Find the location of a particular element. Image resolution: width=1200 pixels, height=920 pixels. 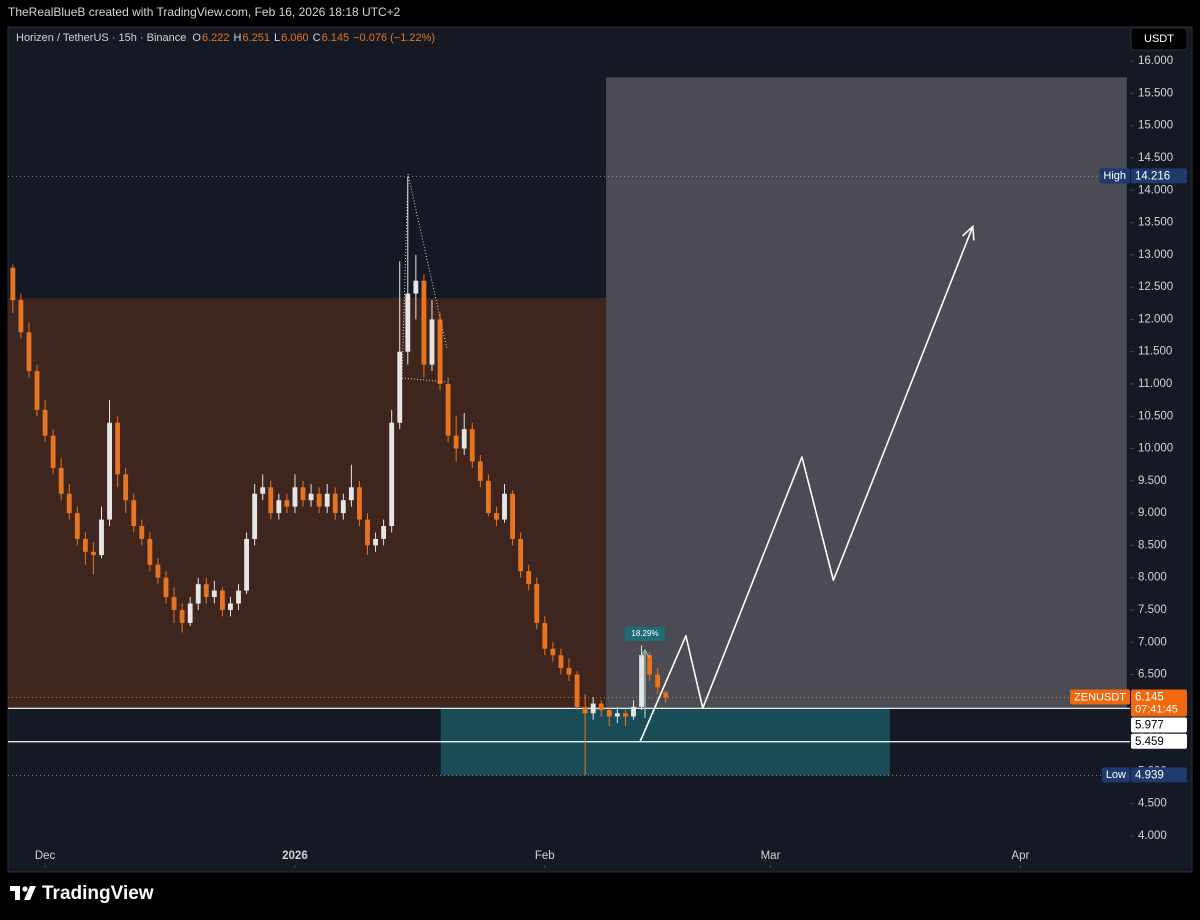

legend-change: −0.076 (−1.22%) is located at coordinates (394, 38).